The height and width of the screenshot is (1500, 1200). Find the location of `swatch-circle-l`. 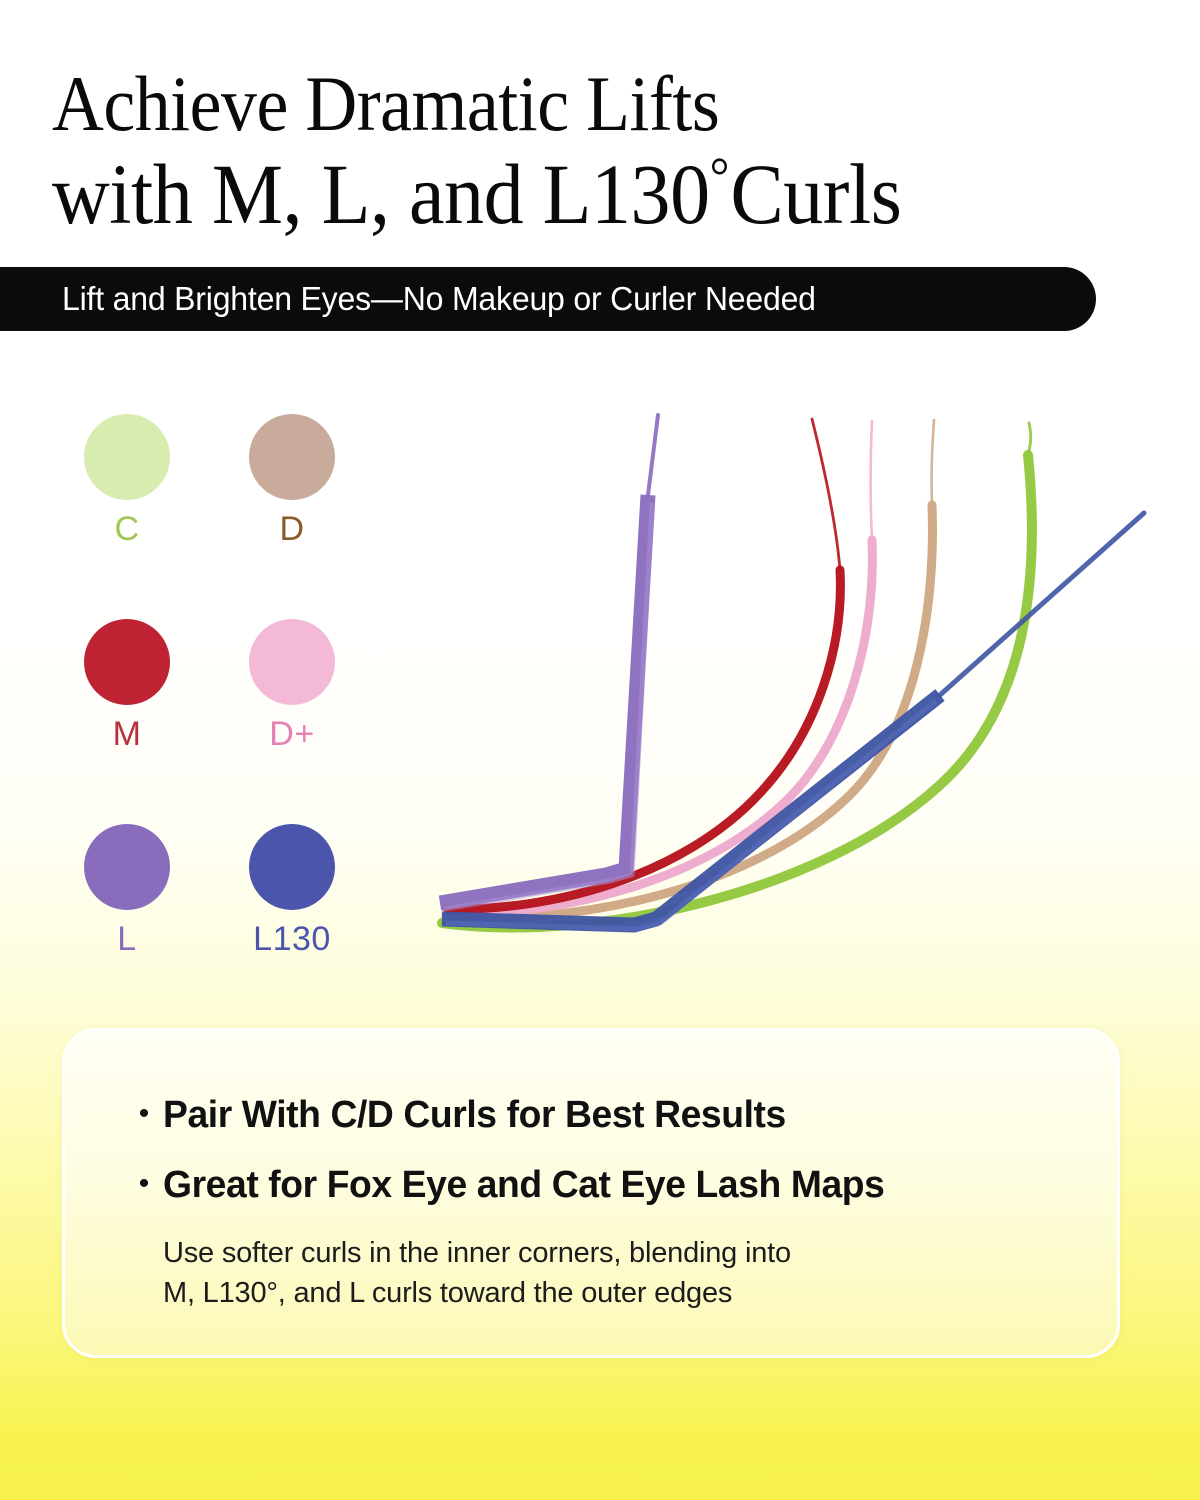

swatch-circle-l is located at coordinates (127, 867).